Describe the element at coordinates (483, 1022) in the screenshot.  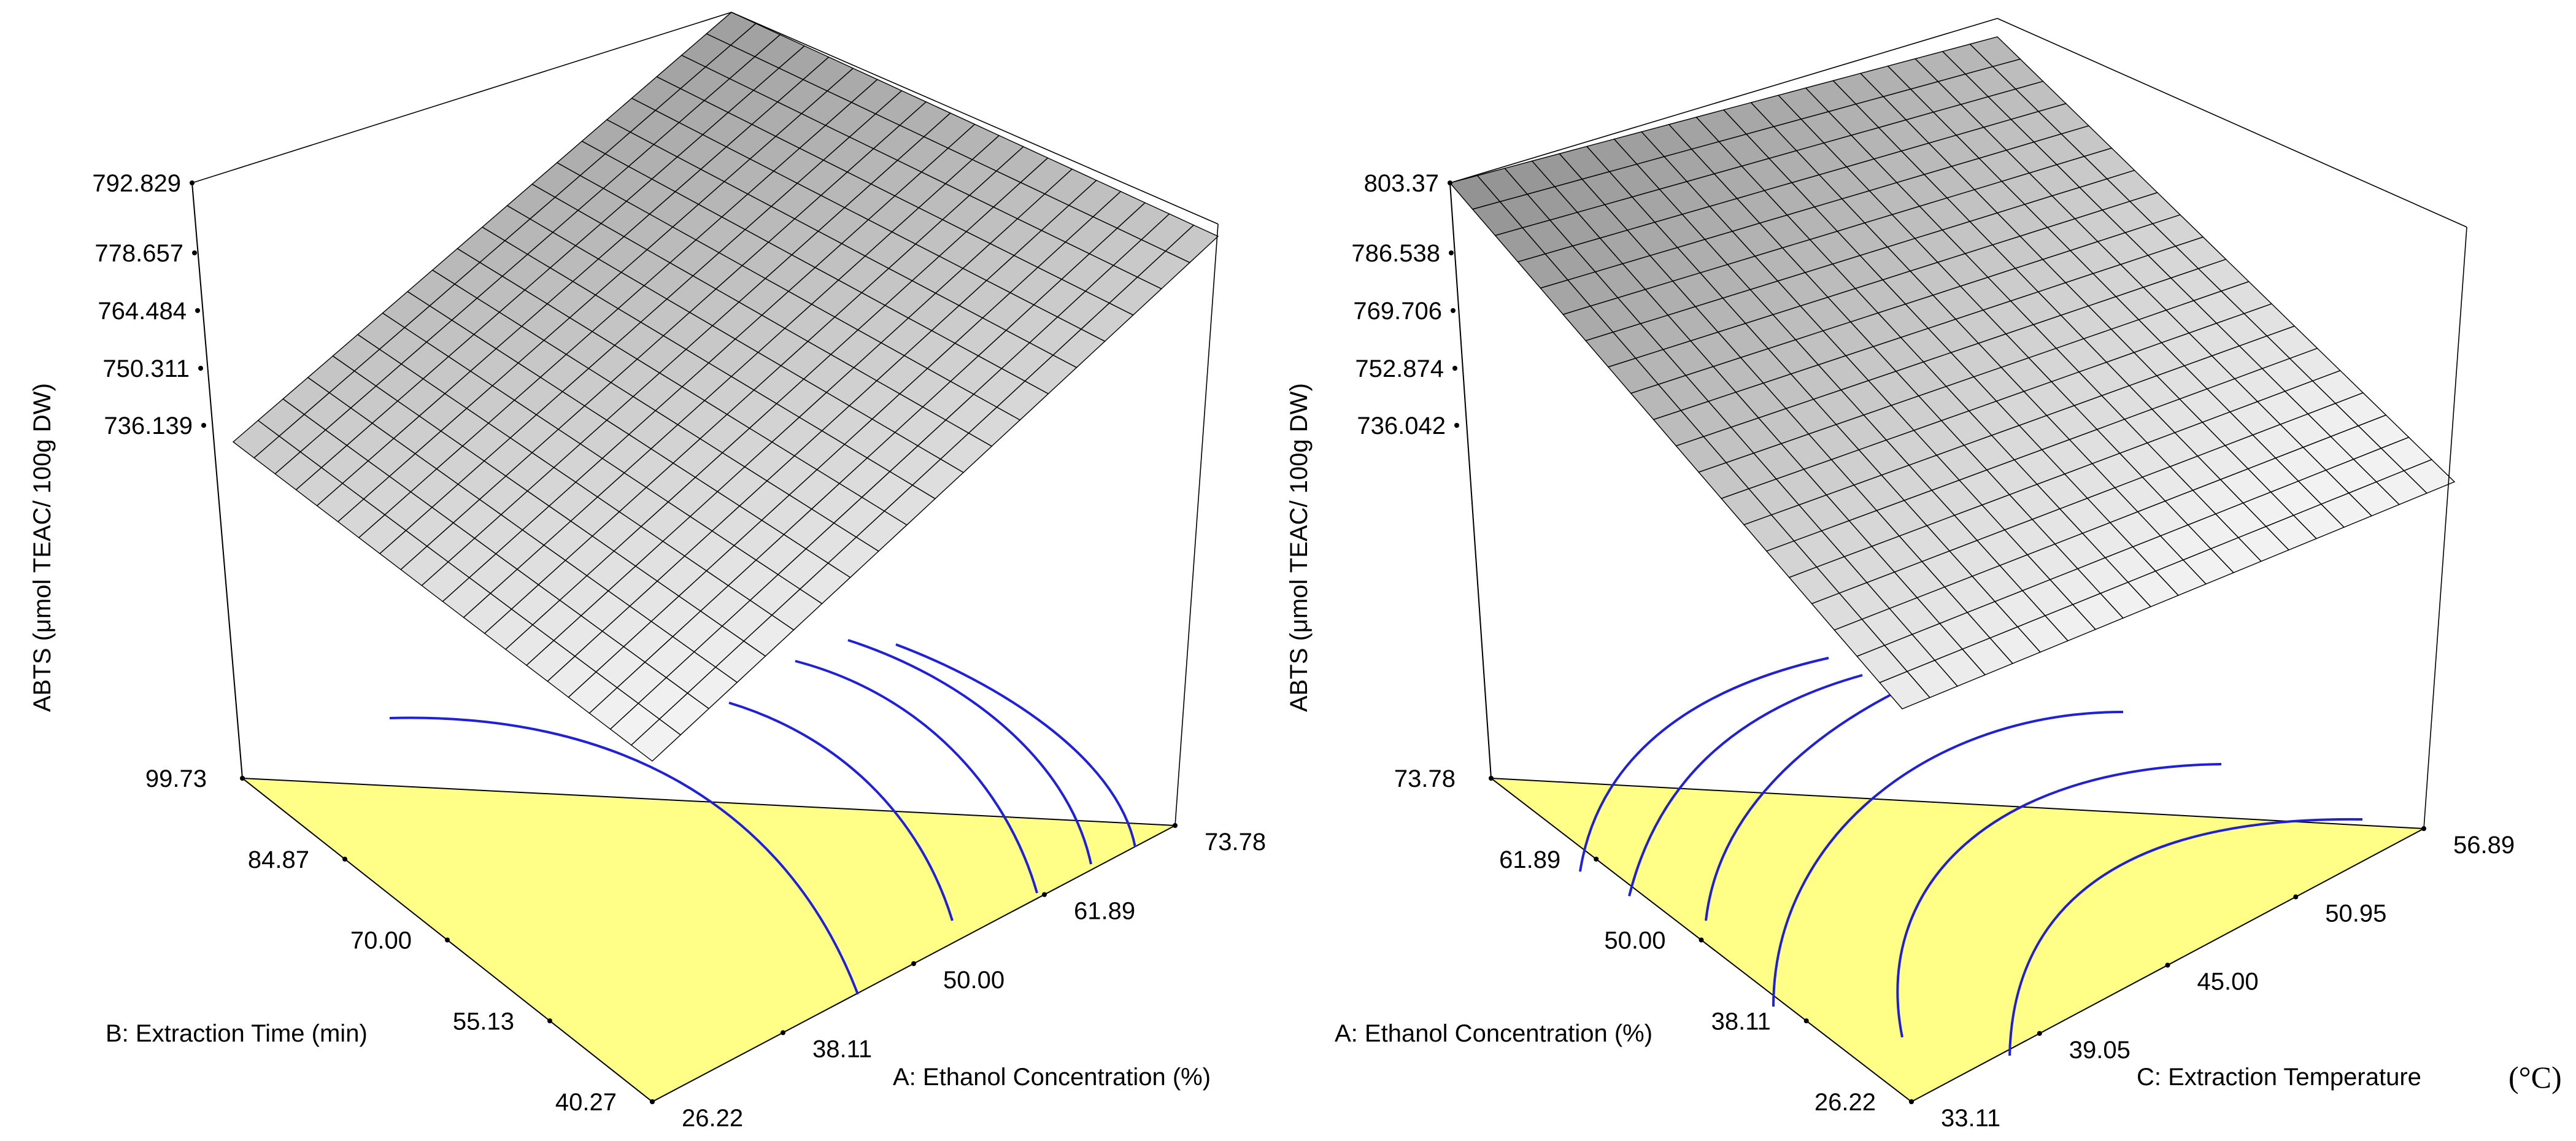
I see `y-tick-label: 55.13` at that location.